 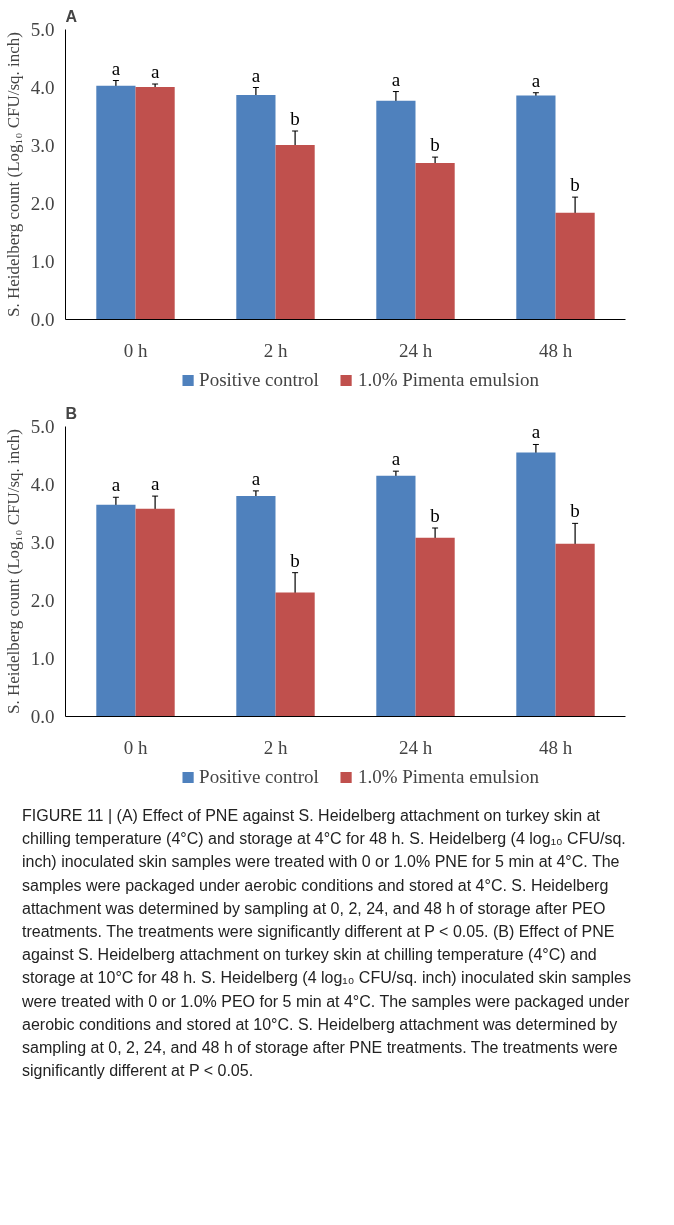 What do you see at coordinates (71, 16) in the screenshot?
I see `chart-title: A` at bounding box center [71, 16].